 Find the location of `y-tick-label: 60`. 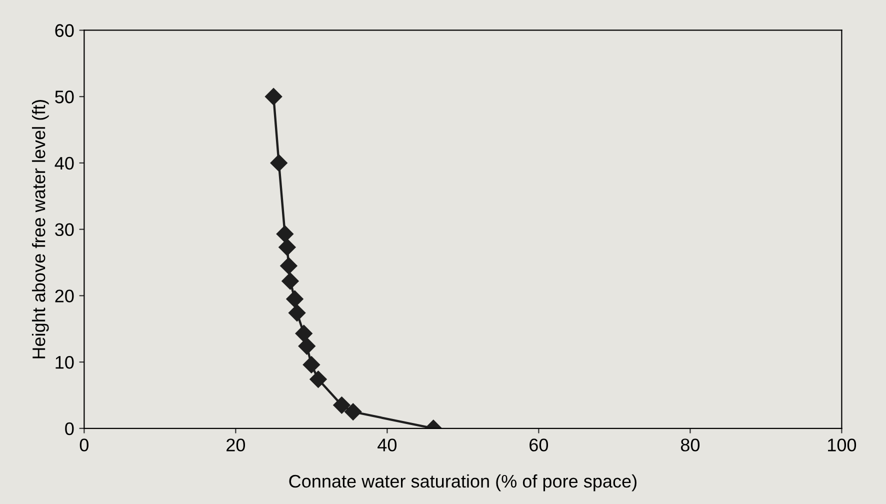

y-tick-label: 60 is located at coordinates (64, 30).